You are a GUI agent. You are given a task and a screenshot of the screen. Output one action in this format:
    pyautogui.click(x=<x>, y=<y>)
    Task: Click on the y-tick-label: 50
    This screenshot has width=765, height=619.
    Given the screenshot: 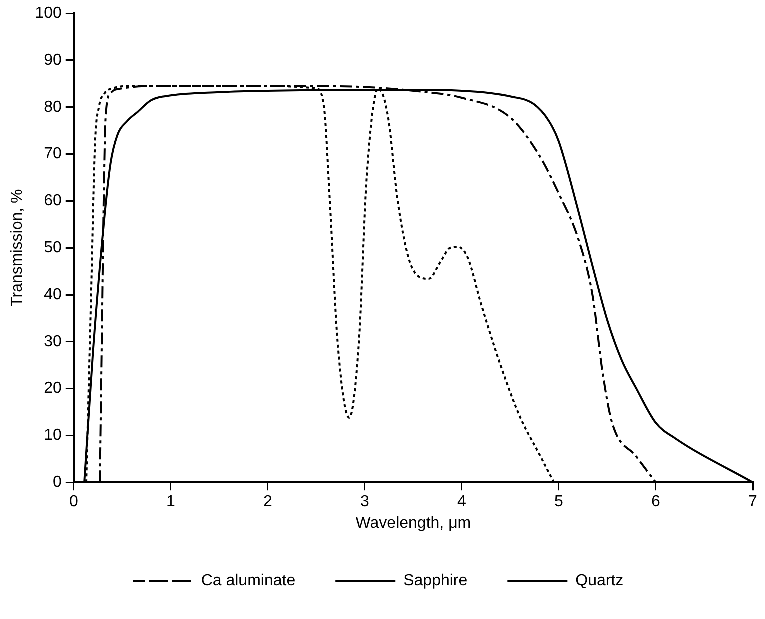 What is the action you would take?
    pyautogui.click(x=53, y=248)
    